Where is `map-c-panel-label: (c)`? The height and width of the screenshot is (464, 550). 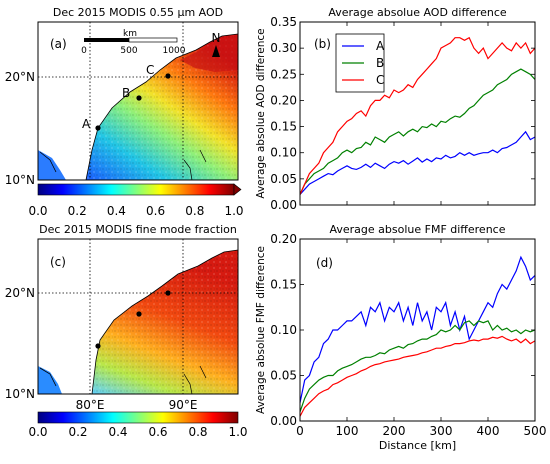
map-c-panel-label: (c) is located at coordinates (58, 262).